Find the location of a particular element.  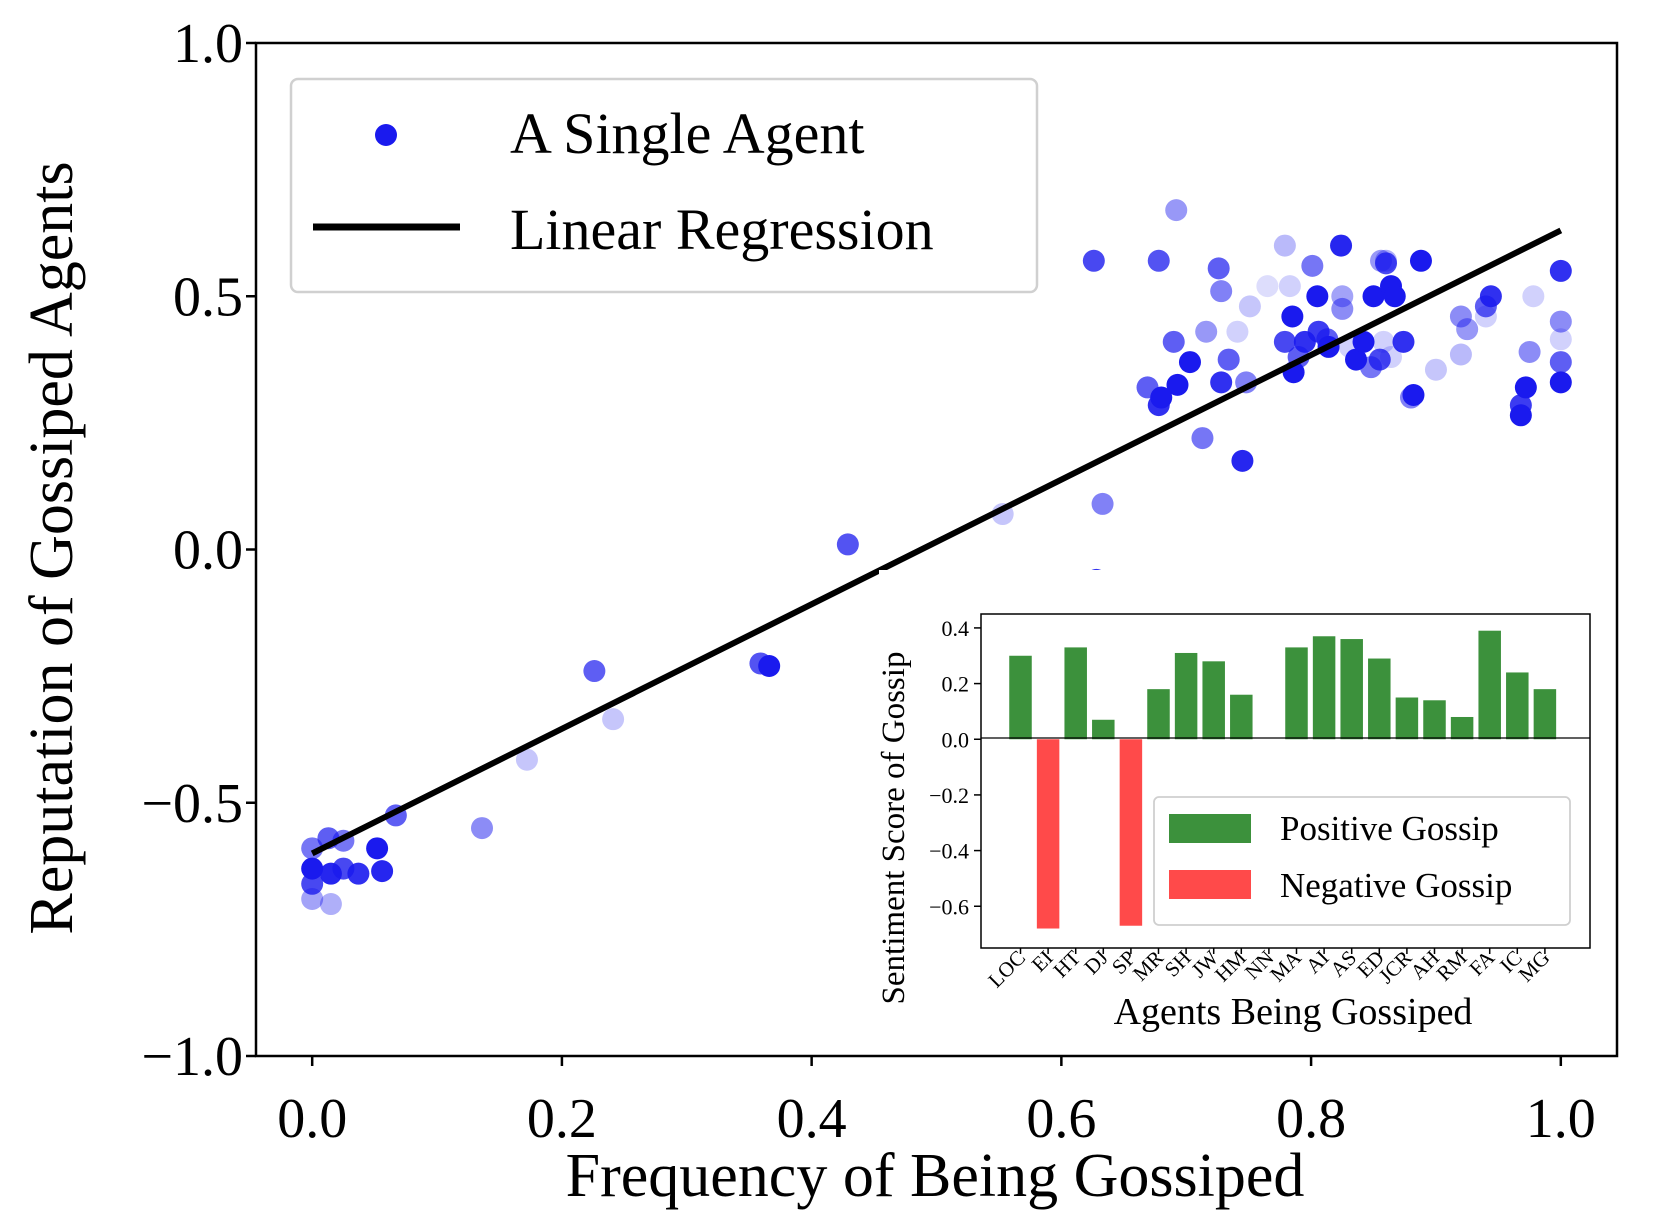

x-tick-label: 0.8 is located at coordinates (1311, 1119).